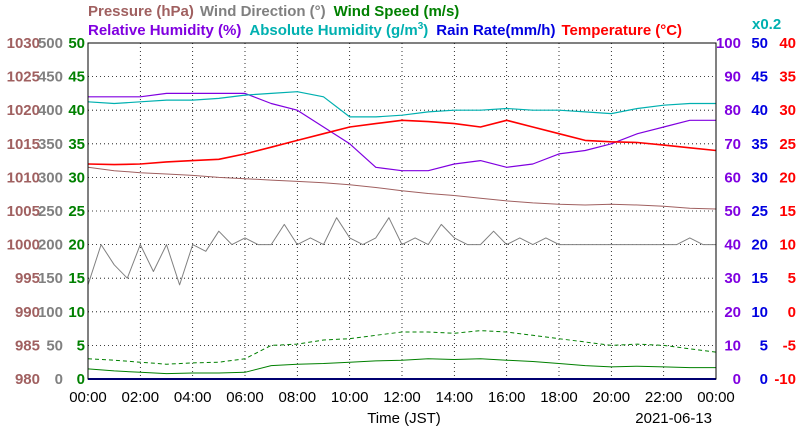 The width and height of the screenshot is (800, 434). Describe the element at coordinates (728, 43) in the screenshot. I see `y-tick-relative-humidity: 100` at that location.